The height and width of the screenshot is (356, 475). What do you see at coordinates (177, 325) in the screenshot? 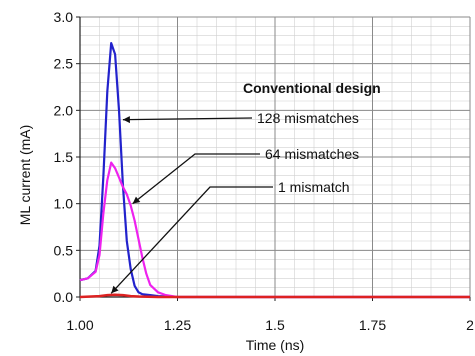
I see `x-tick-label: 1.25` at bounding box center [177, 325].